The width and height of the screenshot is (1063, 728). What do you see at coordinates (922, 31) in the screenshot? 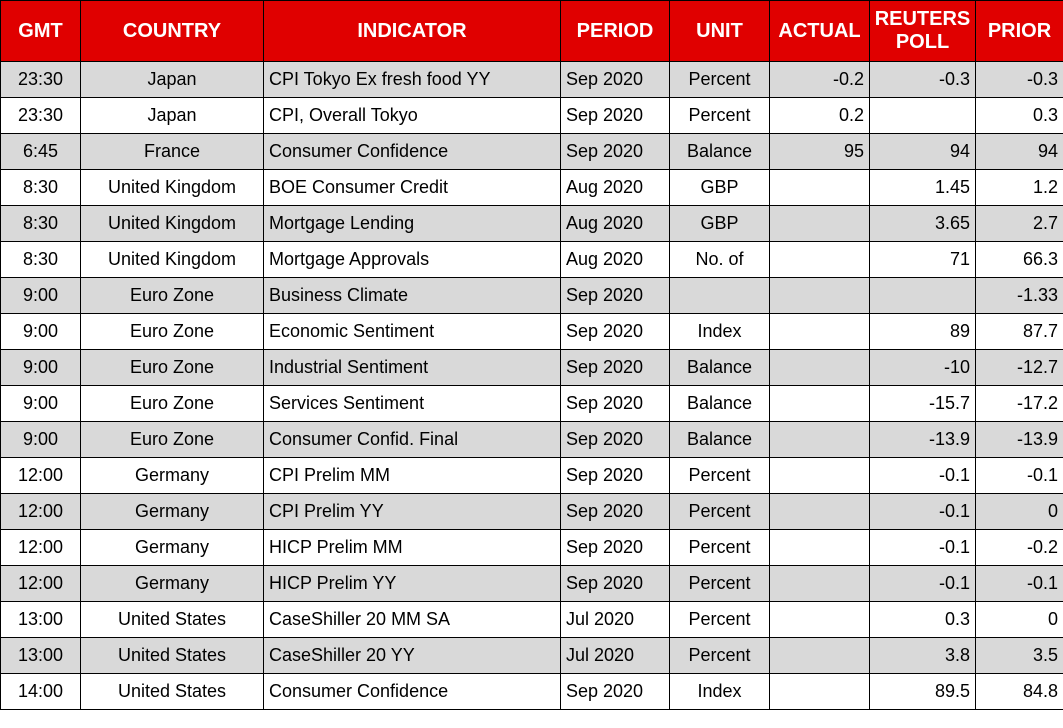
I see `col-header-reuters-poll: REUTERS POLL` at bounding box center [922, 31].